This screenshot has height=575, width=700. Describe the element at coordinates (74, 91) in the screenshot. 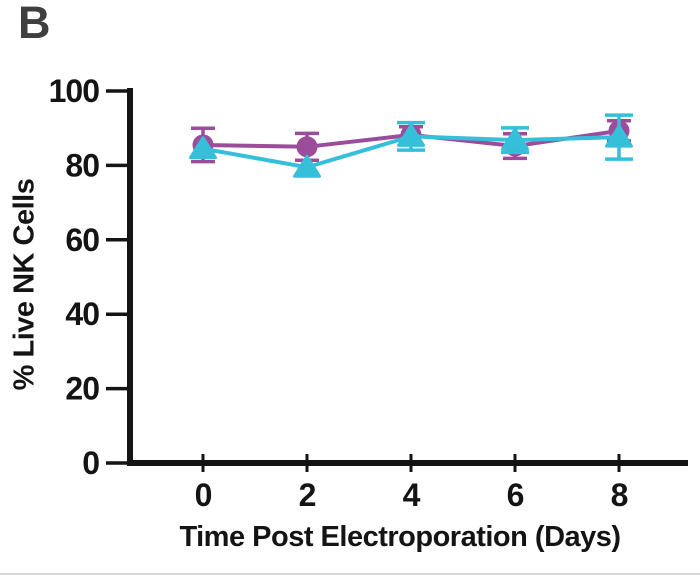

I see `y-tick-label: 100` at that location.